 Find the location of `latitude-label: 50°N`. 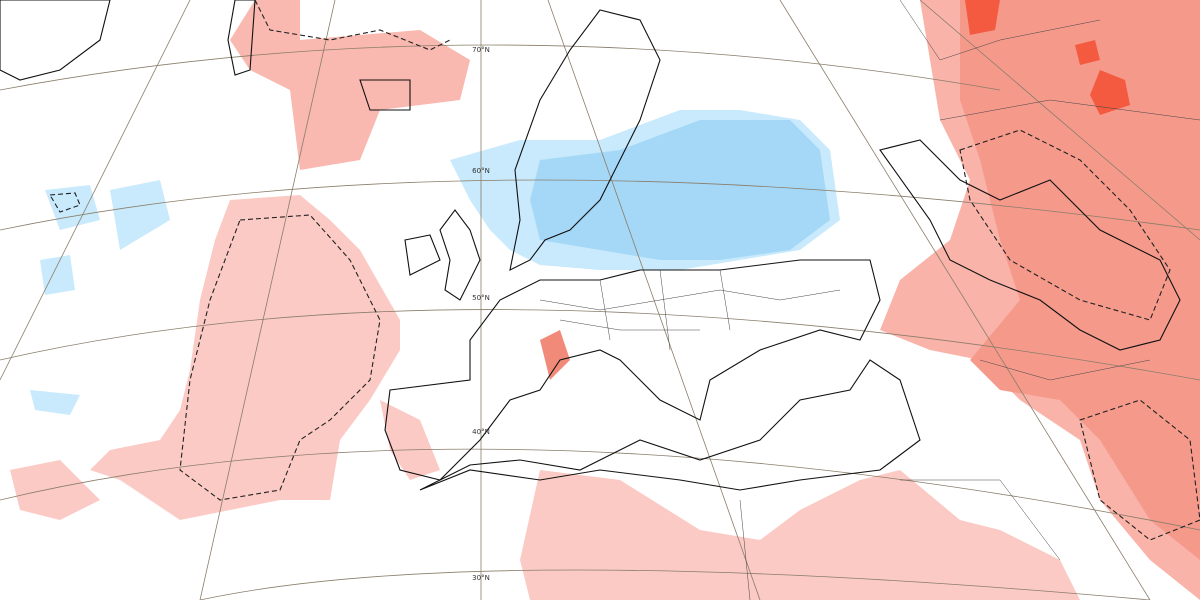

latitude-label: 50°N is located at coordinates (481, 298).